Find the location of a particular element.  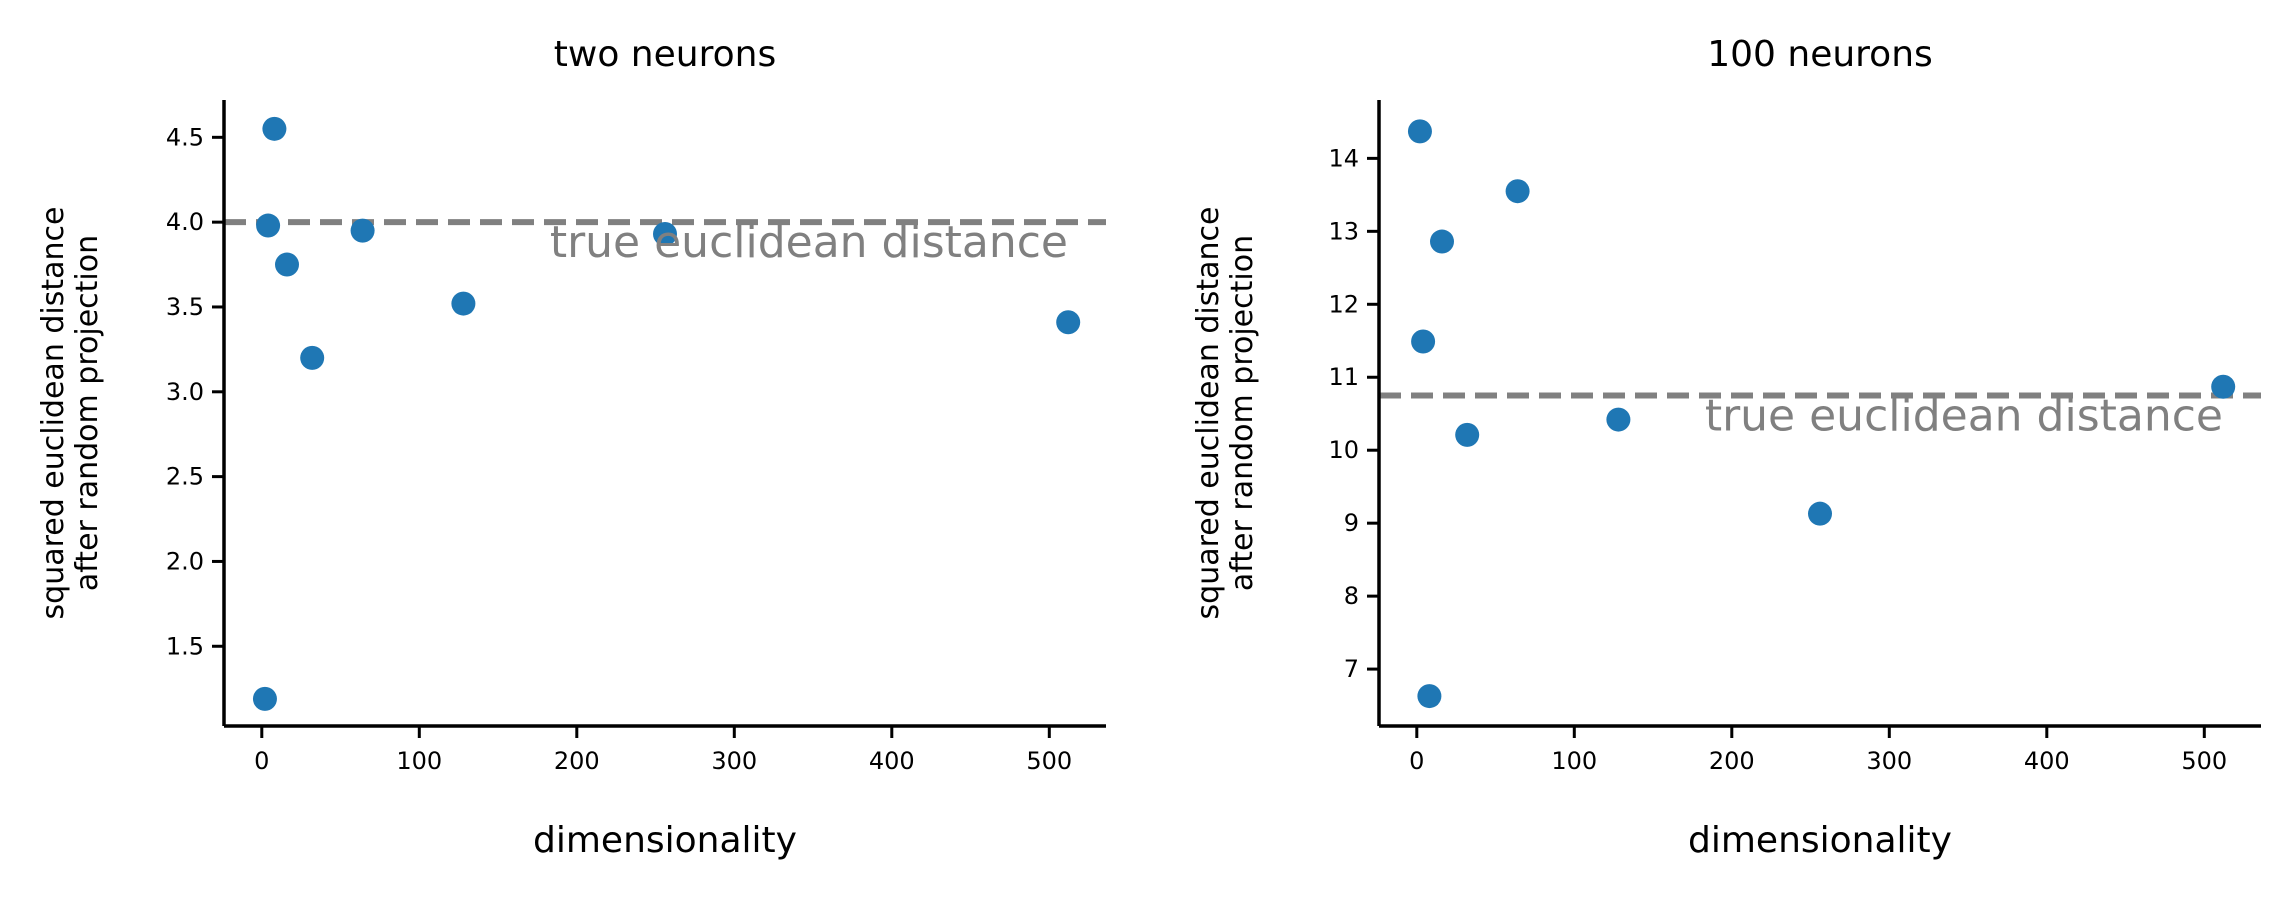

y-tick-label: 1.5 is located at coordinates (185, 646).